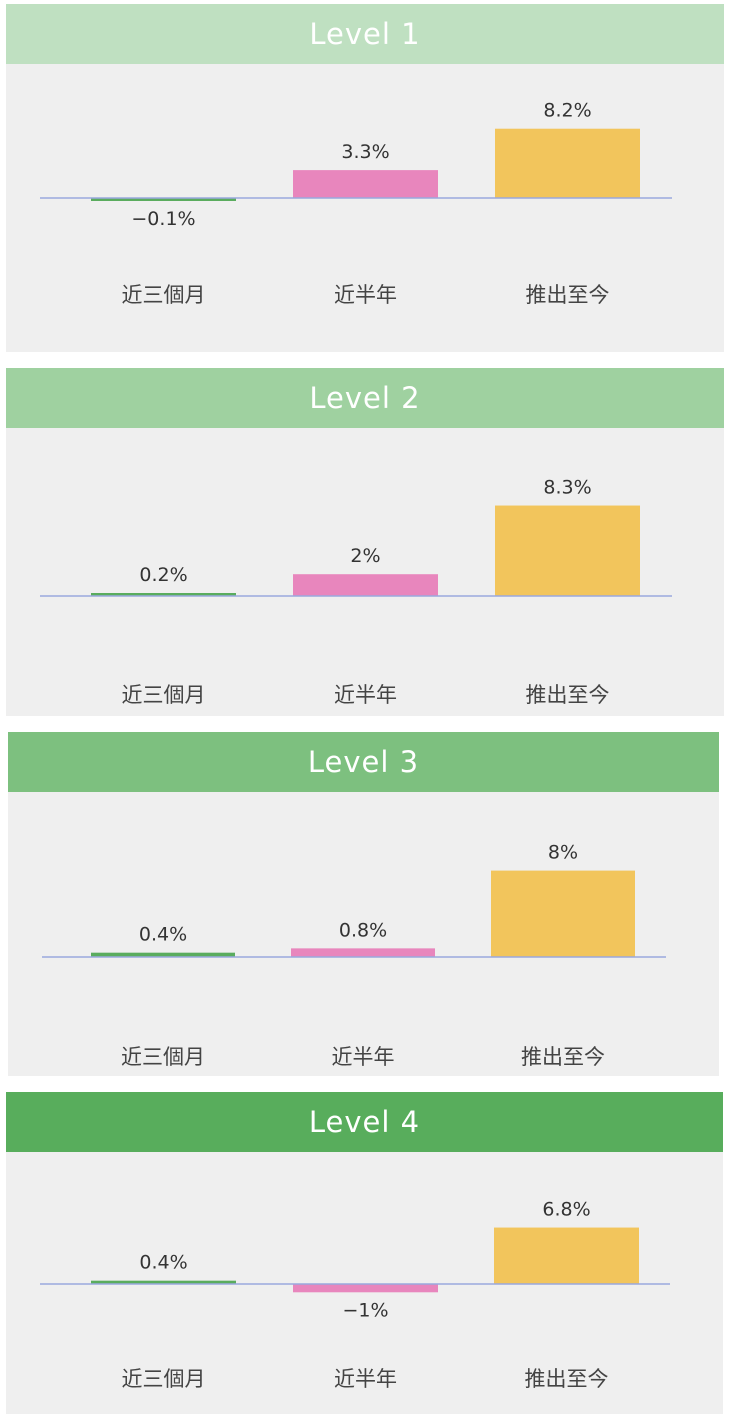 Image resolution: width=729 pixels, height=1420 pixels. I want to click on data-label: 8.3%, so click(567, 488).